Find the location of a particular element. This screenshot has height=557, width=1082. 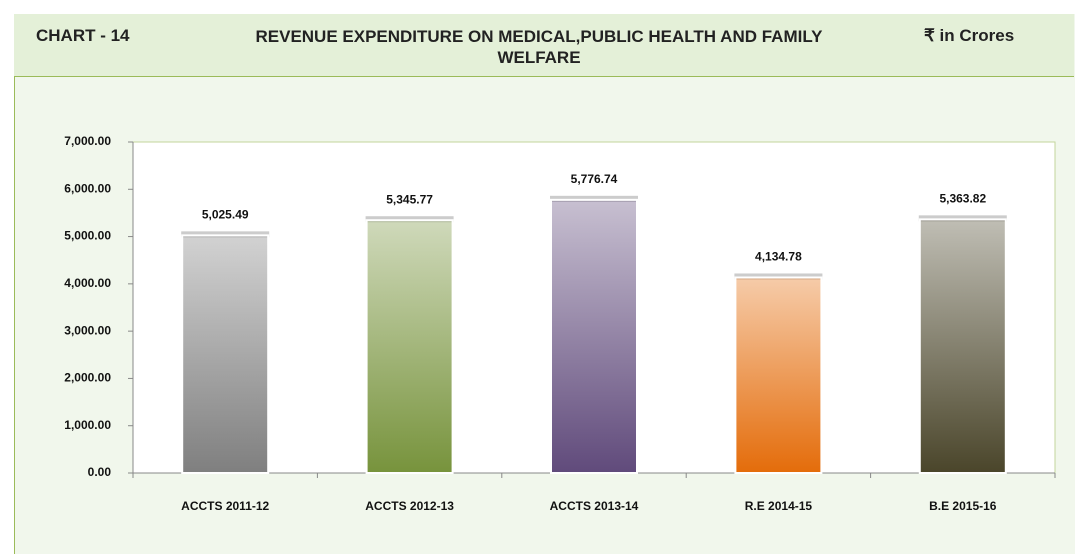

chart-number: CHART - 14 is located at coordinates (83, 35).